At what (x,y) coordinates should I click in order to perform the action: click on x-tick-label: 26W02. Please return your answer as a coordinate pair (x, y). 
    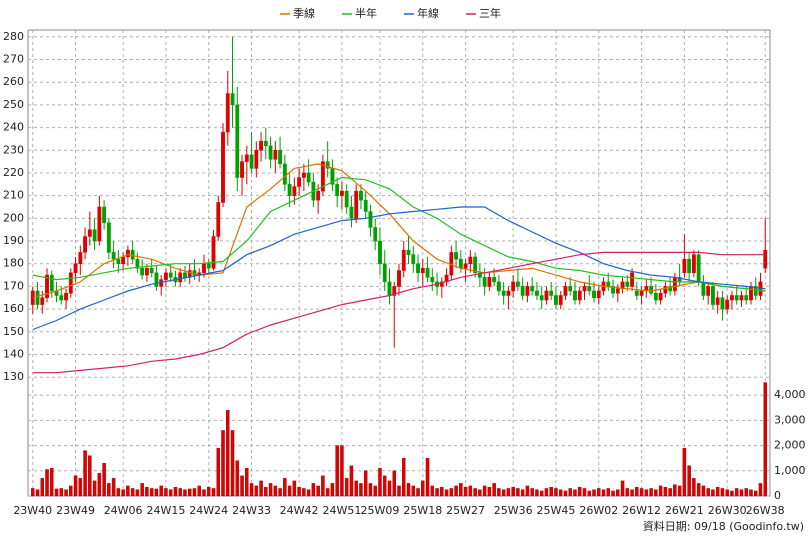
    Looking at the image, I should click on (598, 510).